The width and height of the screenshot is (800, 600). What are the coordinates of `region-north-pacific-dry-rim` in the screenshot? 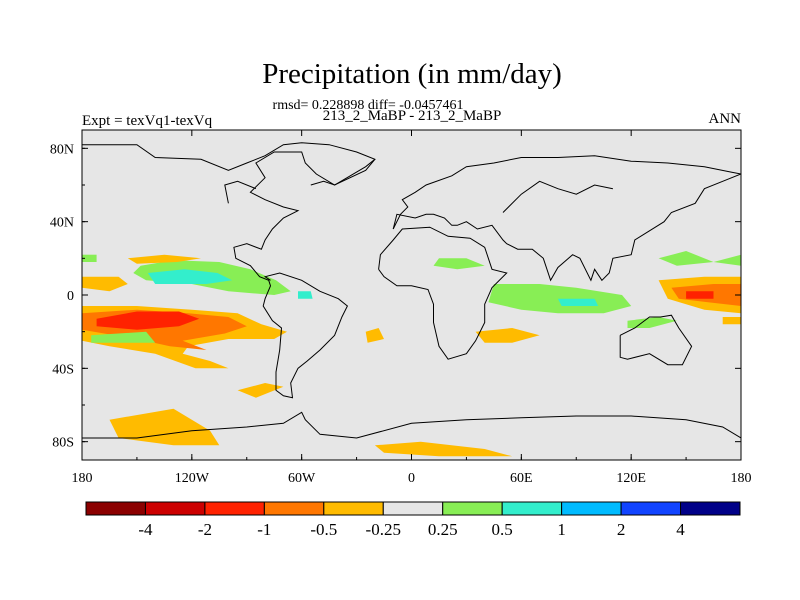 It's located at (164, 259).